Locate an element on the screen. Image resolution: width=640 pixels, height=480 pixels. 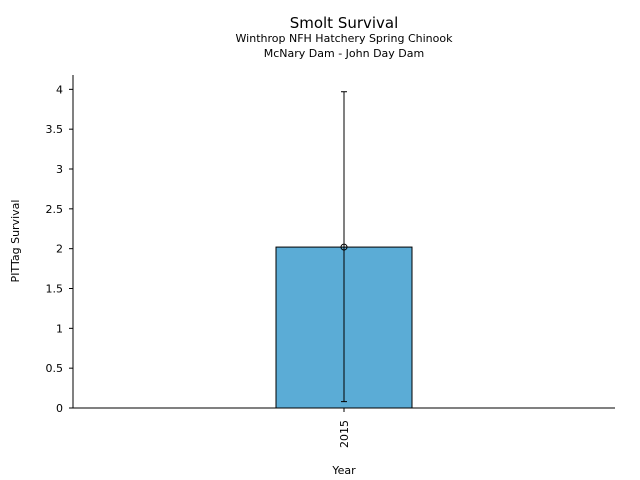
chart-subtitle-line-2: McNary Dam - John Day Dam is located at coordinates (344, 53).